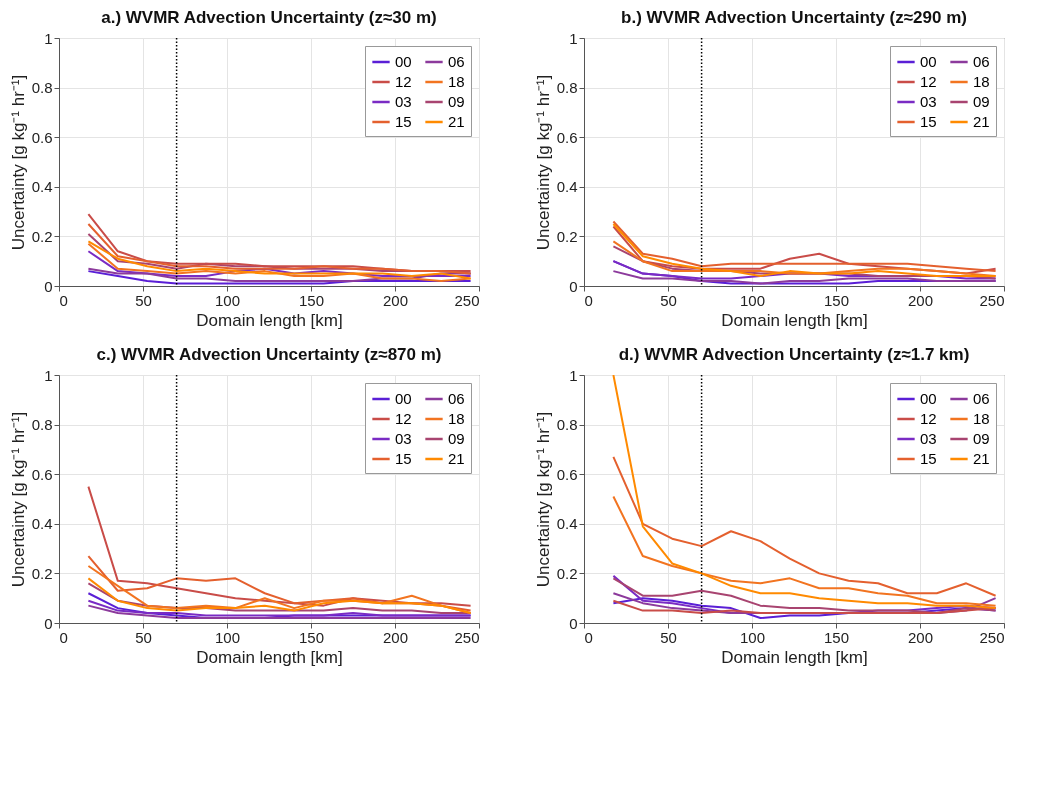 The width and height of the screenshot is (1062, 808). Describe the element at coordinates (269, 17) in the screenshot. I see `chart-title: a.) WVMR Advection Uncertainty (z≈30 m)` at that location.